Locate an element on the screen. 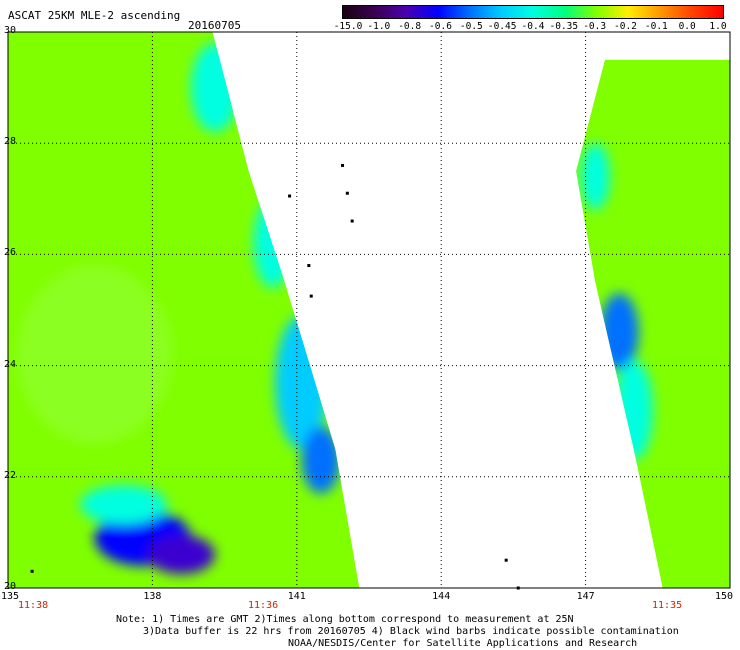  longitude-label: 138 is located at coordinates (152, 596).